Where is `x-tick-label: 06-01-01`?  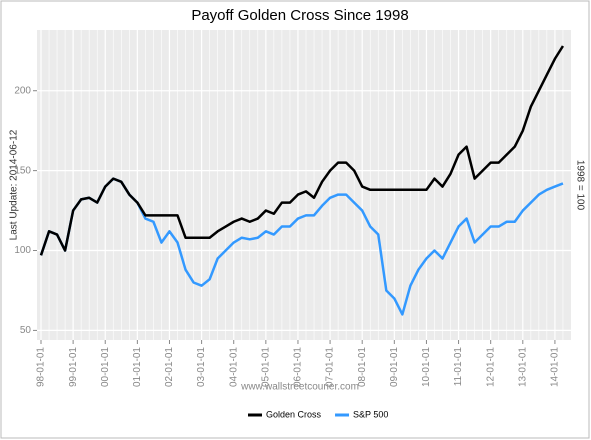 x-tick-label: 06-01-01 is located at coordinates (298, 367).